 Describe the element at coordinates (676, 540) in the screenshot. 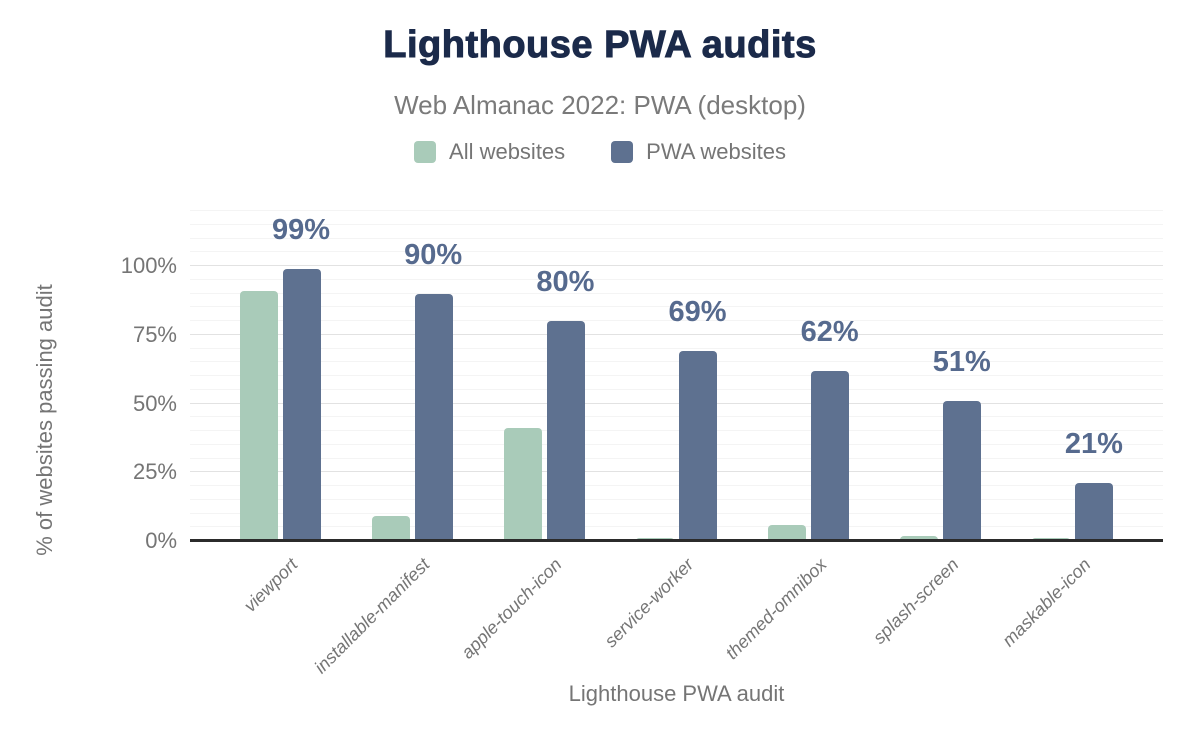

I see `x-axis-baseline` at that location.